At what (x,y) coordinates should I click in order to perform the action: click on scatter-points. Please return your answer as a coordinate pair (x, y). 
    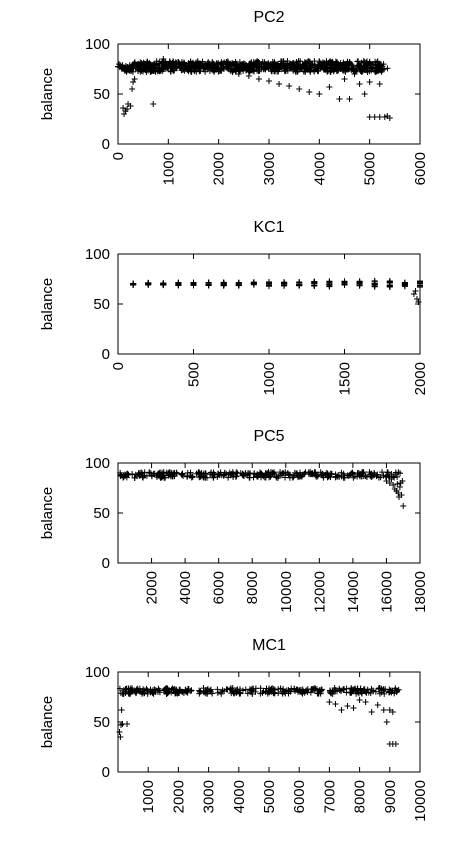
    Looking at the image, I should click on (262, 489).